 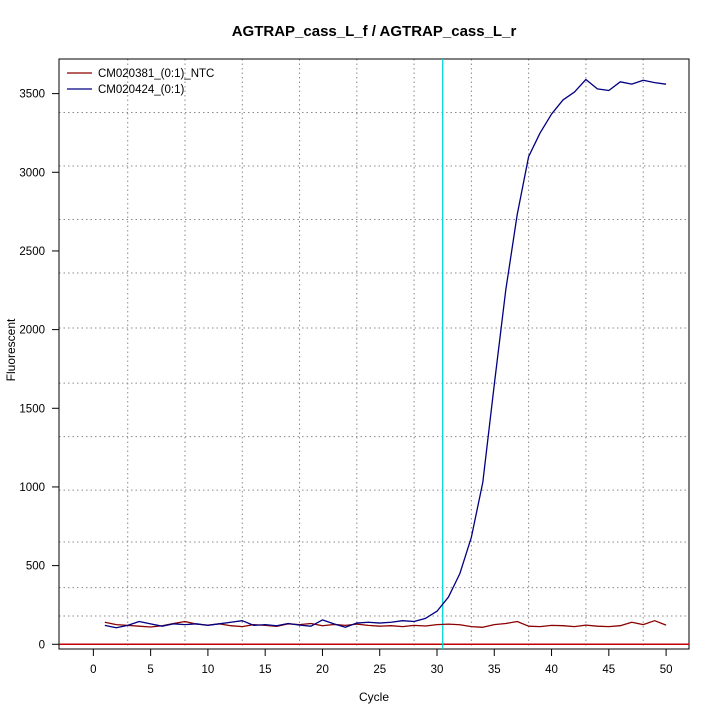 I want to click on y-tick-label: 0, so click(x=42, y=645).